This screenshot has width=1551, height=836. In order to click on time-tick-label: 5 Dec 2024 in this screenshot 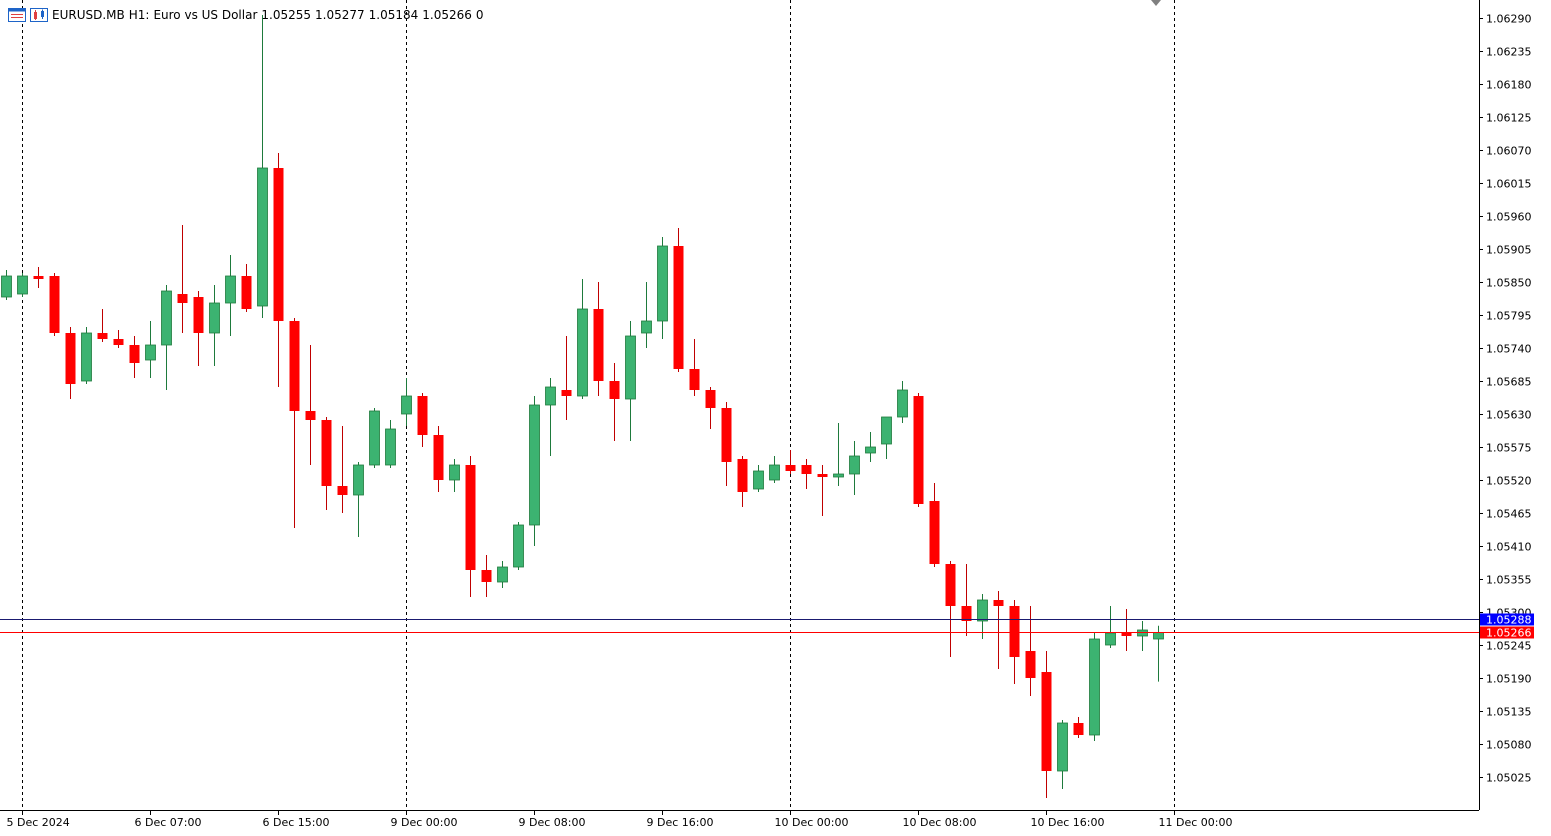, I will do `click(38, 822)`.